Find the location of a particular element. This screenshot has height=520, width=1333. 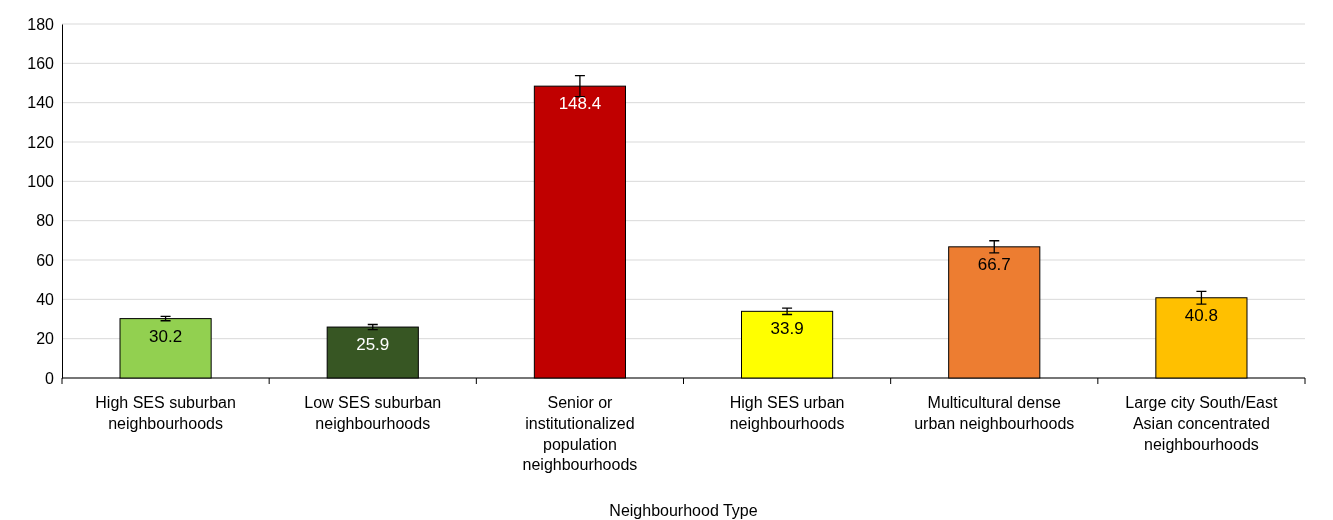

x-tick-label: Low SES suburban neighbourhoods is located at coordinates (373, 413).